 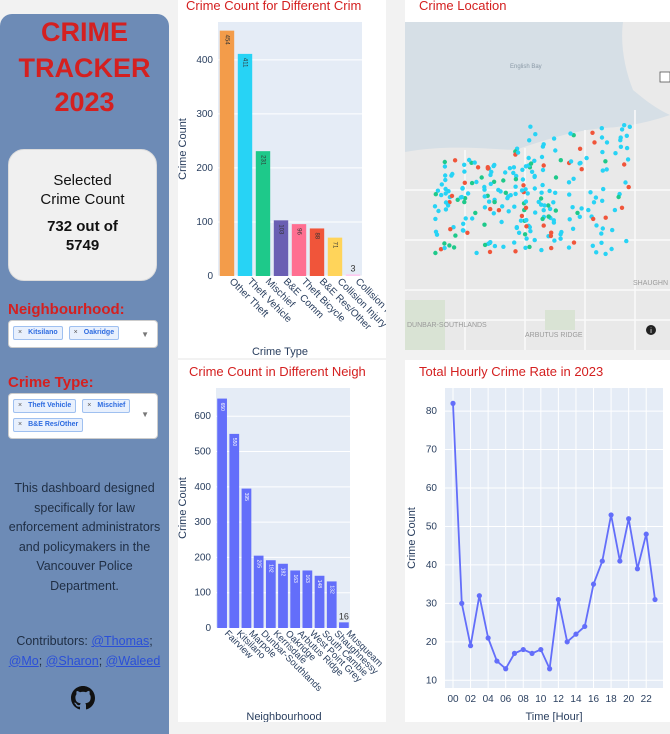 What do you see at coordinates (94, 333) in the screenshot?
I see `neighbourhood-chip: × Oakridge` at bounding box center [94, 333].